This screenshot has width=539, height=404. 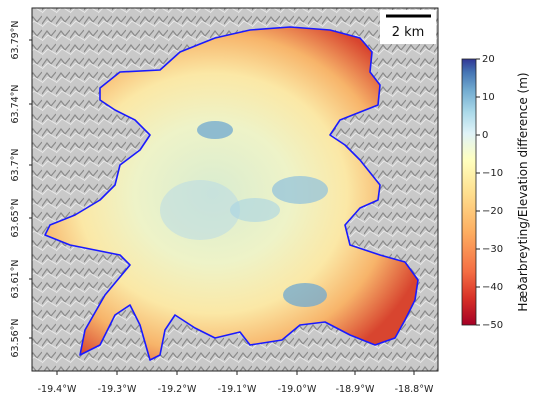 What do you see at coordinates (117, 389) in the screenshot?
I see `lon-tick-label: -19.3°W` at bounding box center [117, 389].